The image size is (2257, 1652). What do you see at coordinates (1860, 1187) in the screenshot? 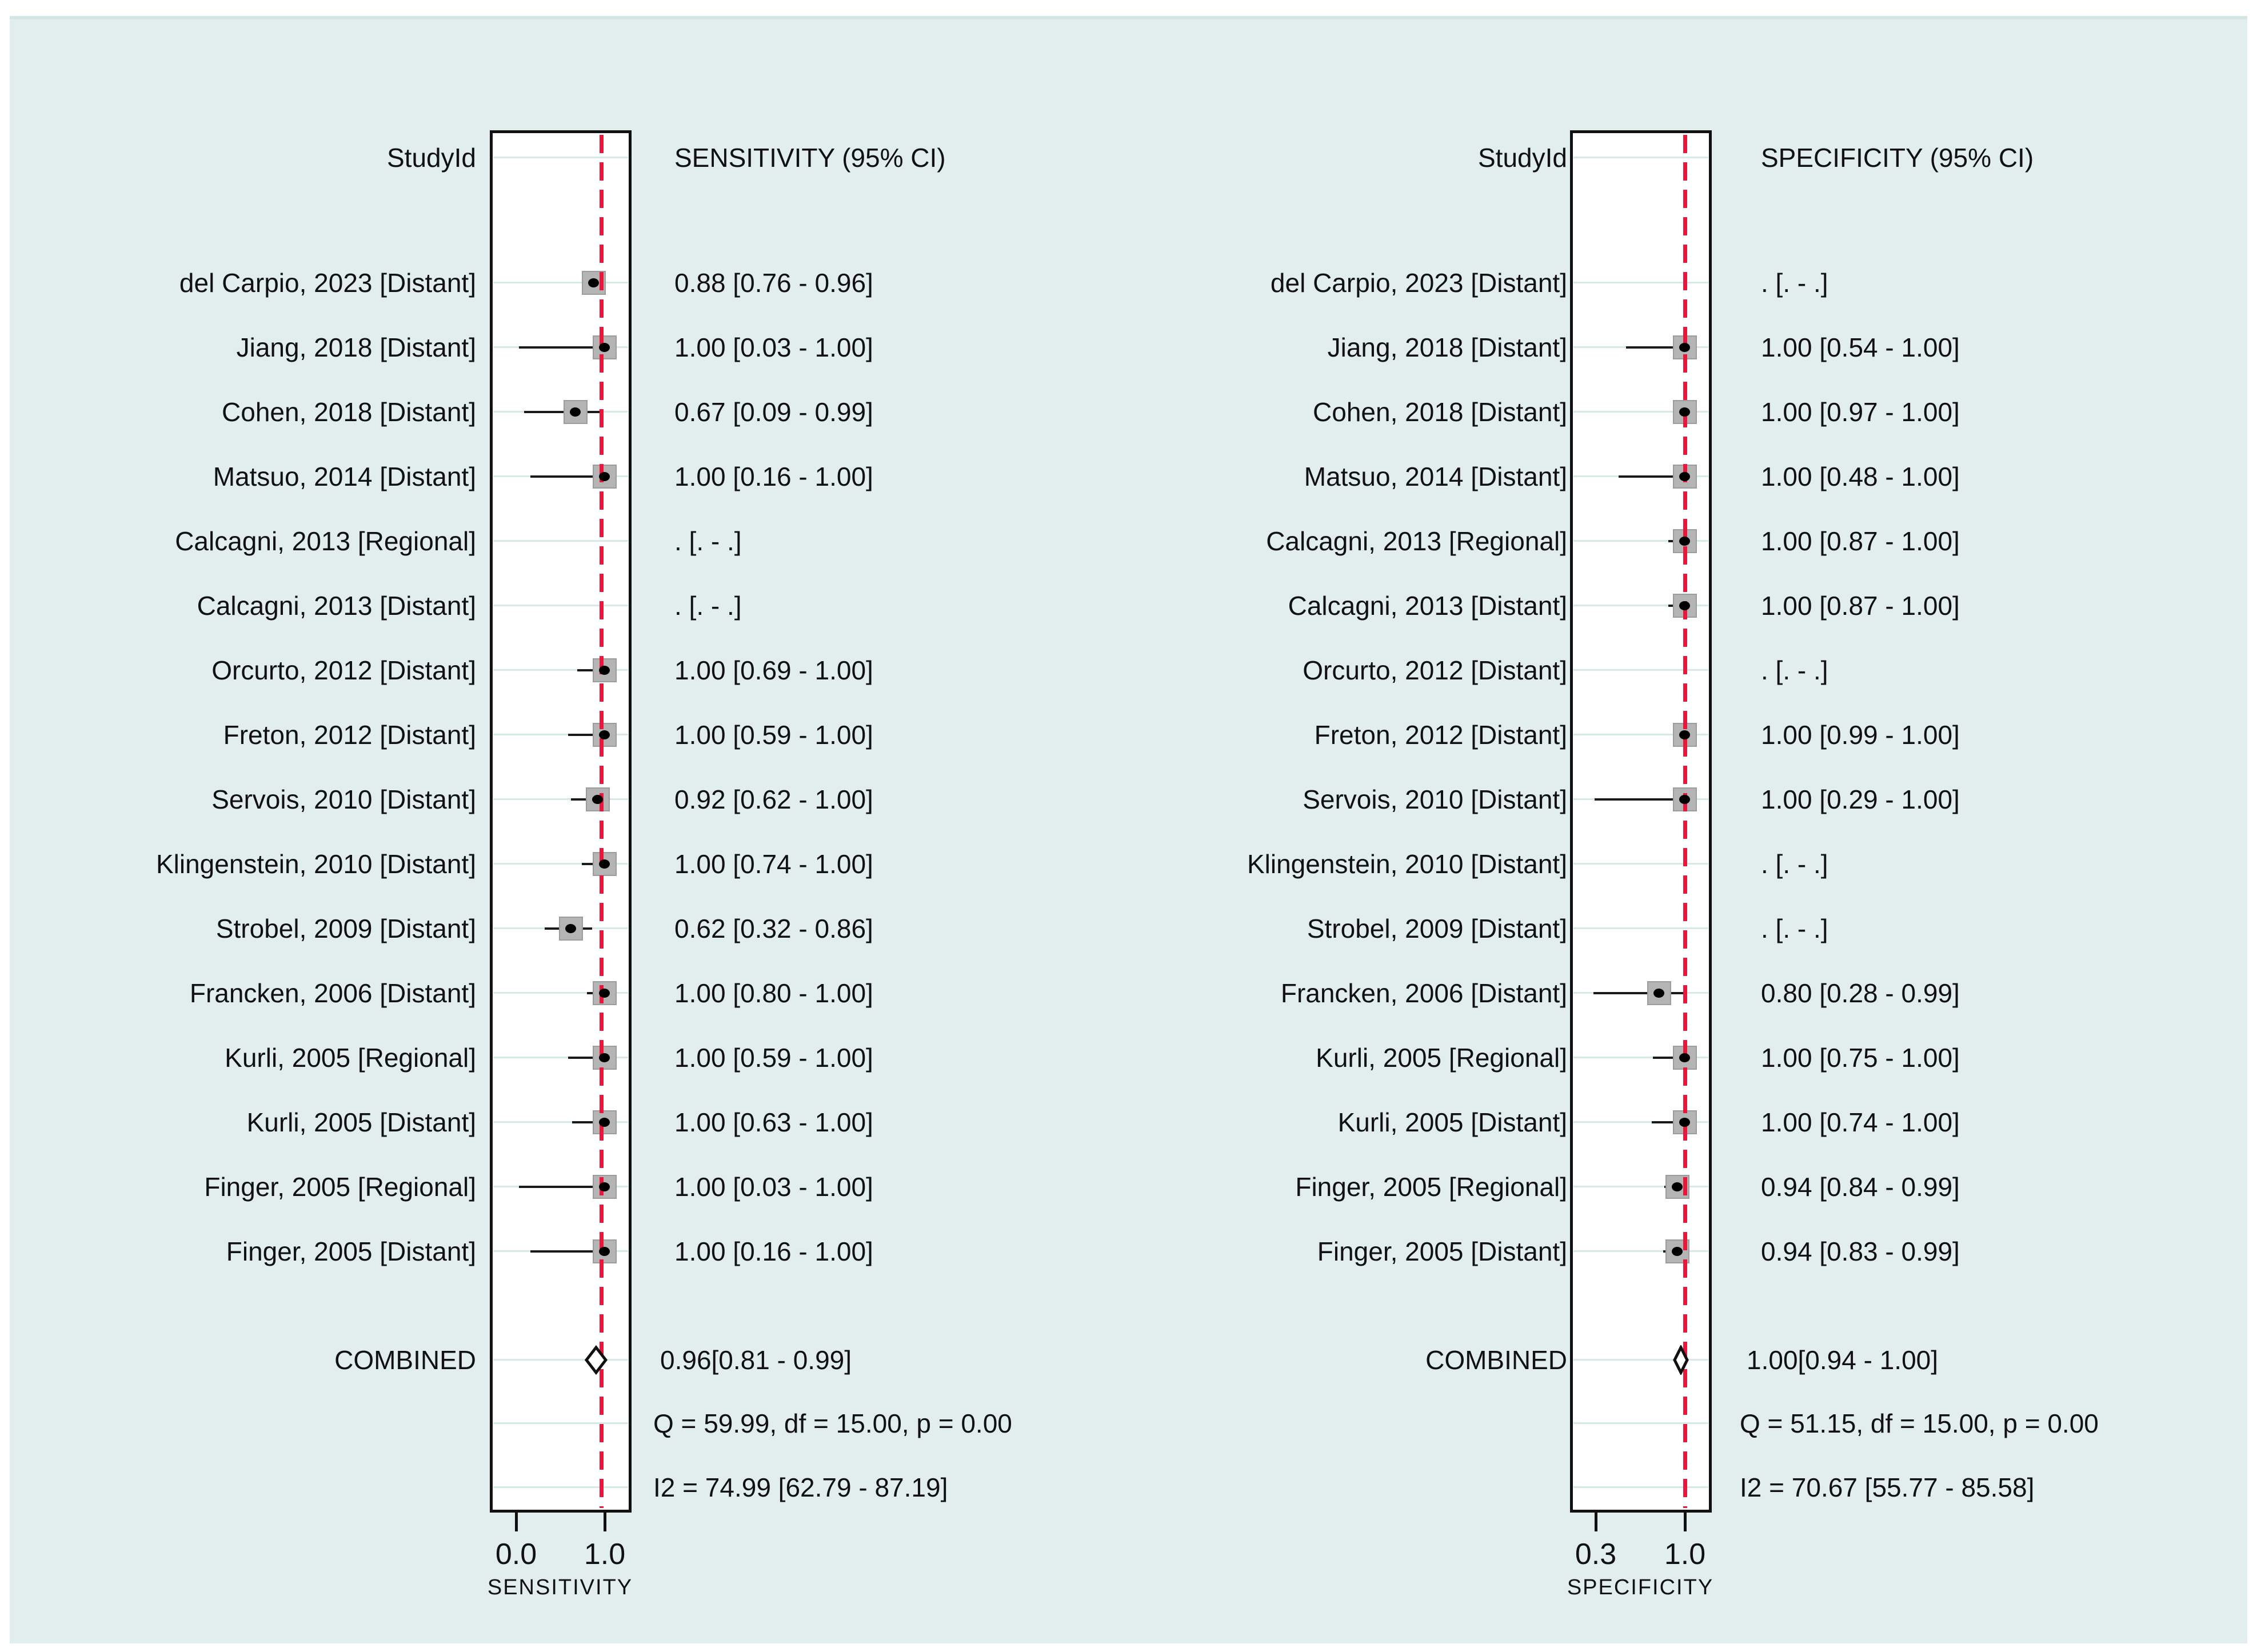
I see `ci-value: 0.94 [0.84 - 0.99]` at bounding box center [1860, 1187].